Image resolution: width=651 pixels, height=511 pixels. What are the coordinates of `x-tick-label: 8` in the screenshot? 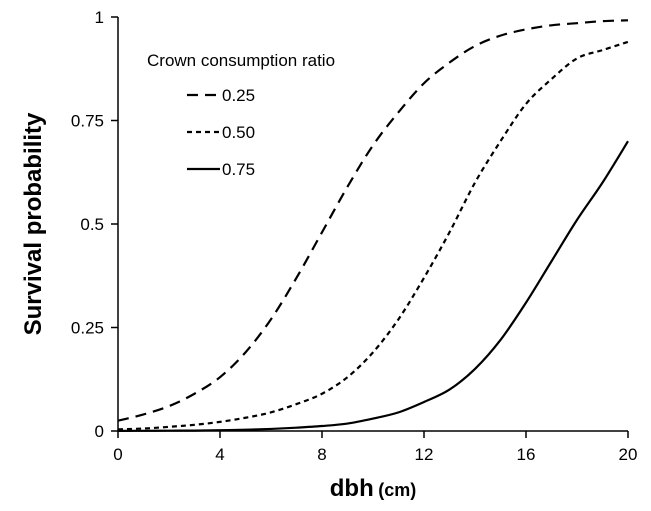 It's located at (321, 454).